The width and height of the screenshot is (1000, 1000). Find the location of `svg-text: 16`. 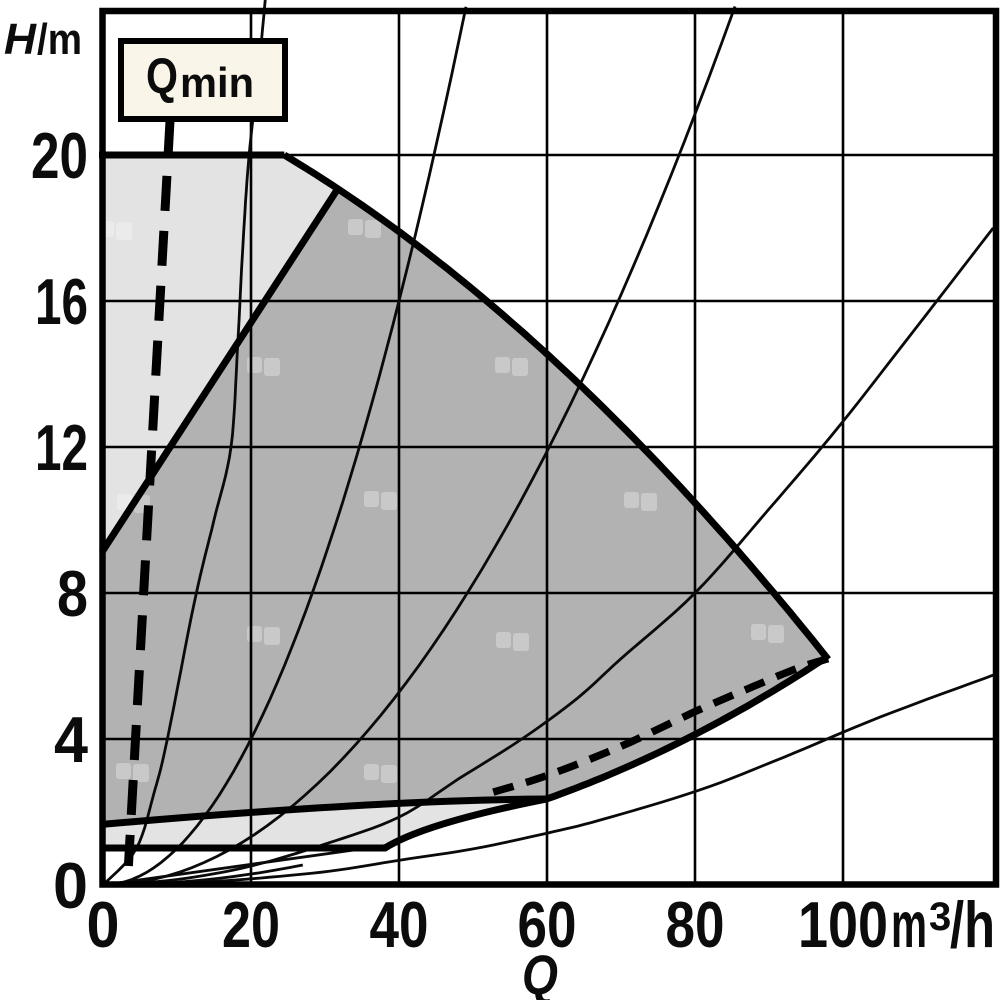

svg-text: 16 is located at coordinates (61, 301).